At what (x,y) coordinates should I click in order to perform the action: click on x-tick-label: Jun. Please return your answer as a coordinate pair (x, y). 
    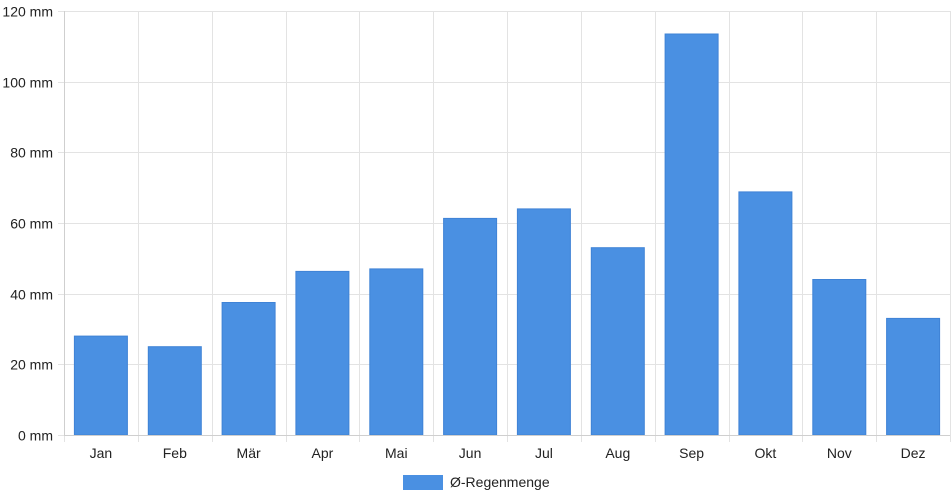
    Looking at the image, I should click on (470, 453).